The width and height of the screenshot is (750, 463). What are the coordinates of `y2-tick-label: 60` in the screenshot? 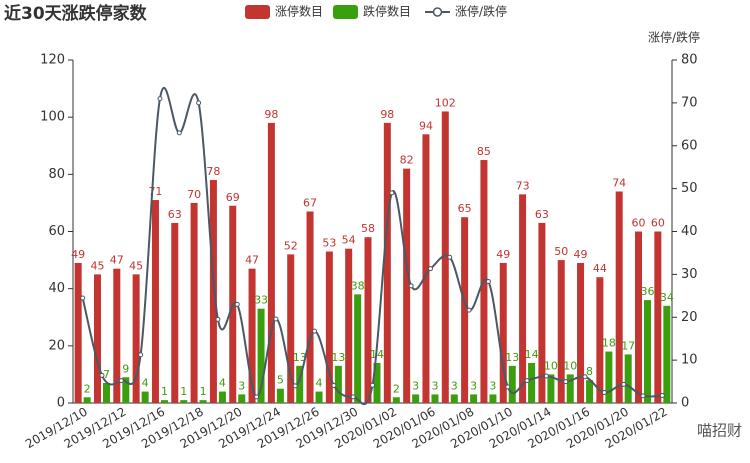 It's located at (689, 145).